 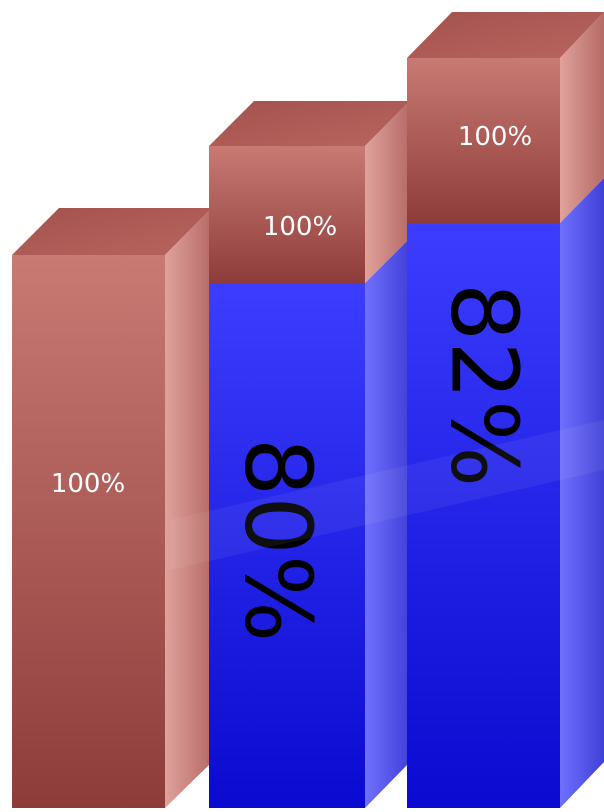 I want to click on bar-3-blue-side-face, so click(x=582, y=493).